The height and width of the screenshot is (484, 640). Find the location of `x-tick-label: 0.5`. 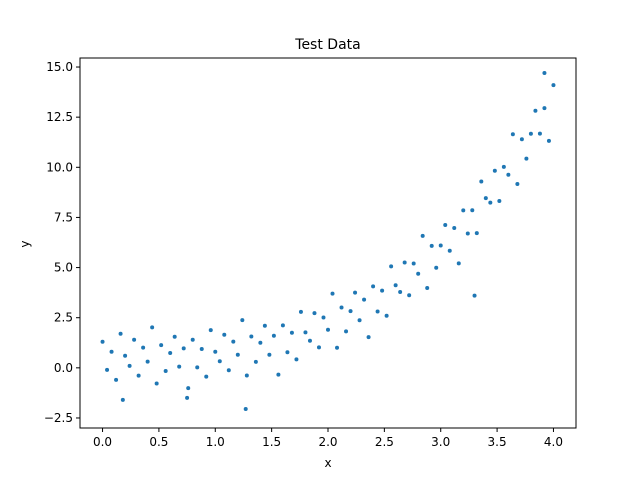

x-tick-label: 0.5 is located at coordinates (158, 442).